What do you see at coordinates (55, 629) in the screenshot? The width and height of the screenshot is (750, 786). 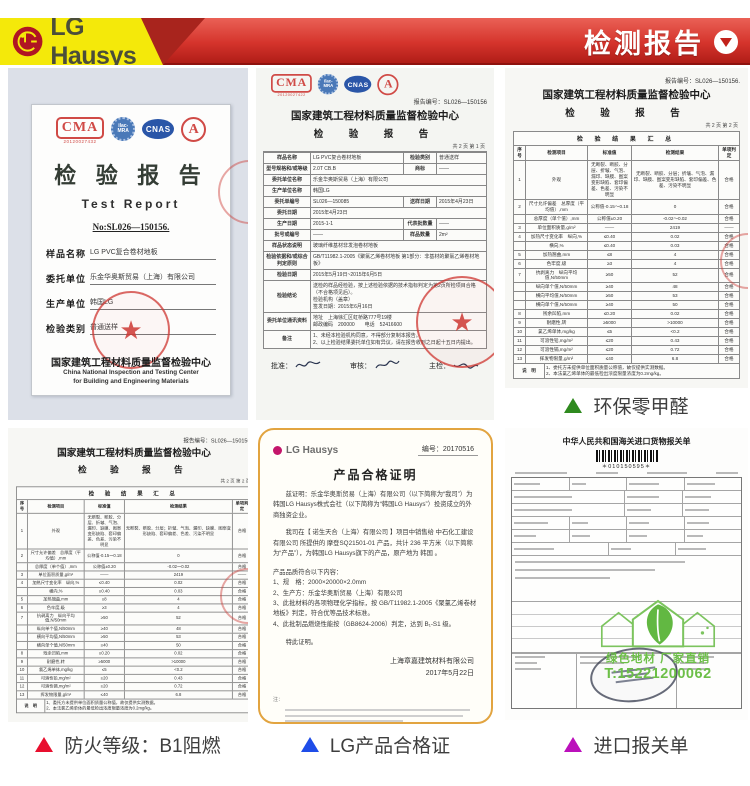 I see `test-item: 纵向单个值,N/50mm` at bounding box center [55, 629].